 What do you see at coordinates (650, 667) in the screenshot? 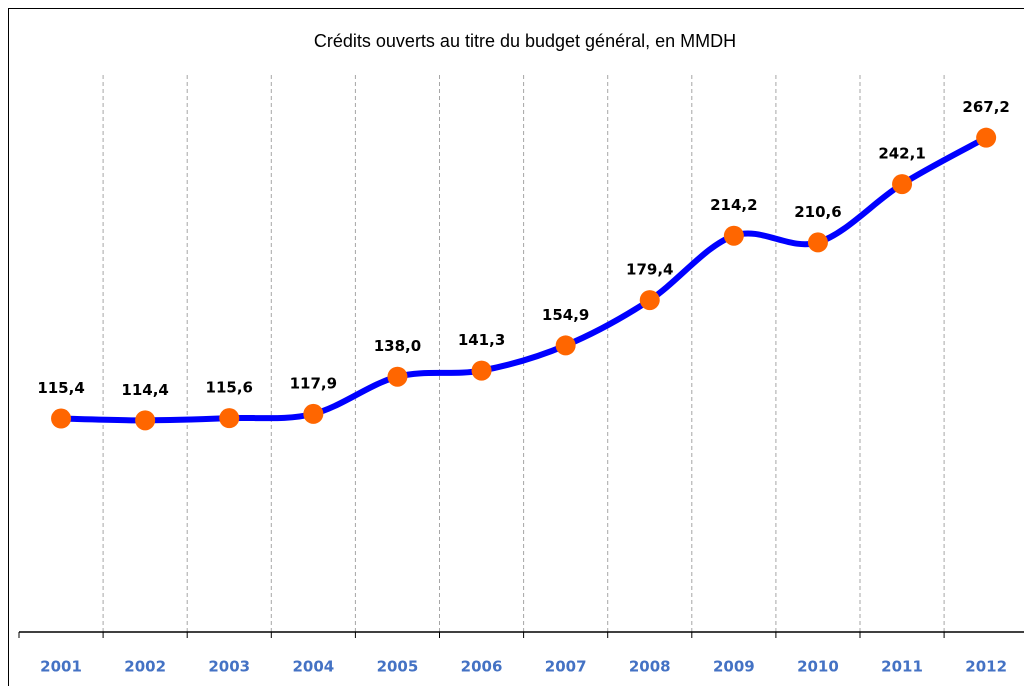
I see `x-tick-label: 2008` at bounding box center [650, 667].